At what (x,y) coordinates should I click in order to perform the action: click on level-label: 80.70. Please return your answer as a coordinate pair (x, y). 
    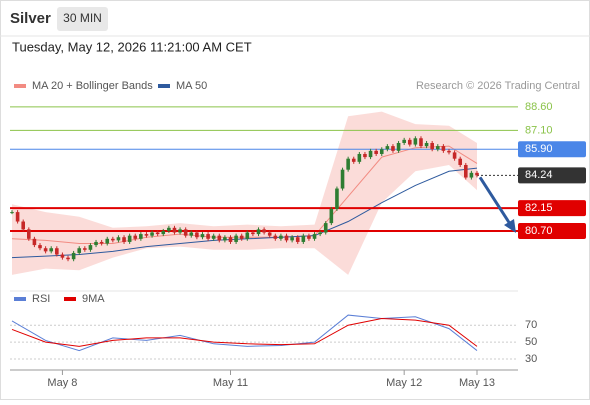
    Looking at the image, I should click on (539, 231).